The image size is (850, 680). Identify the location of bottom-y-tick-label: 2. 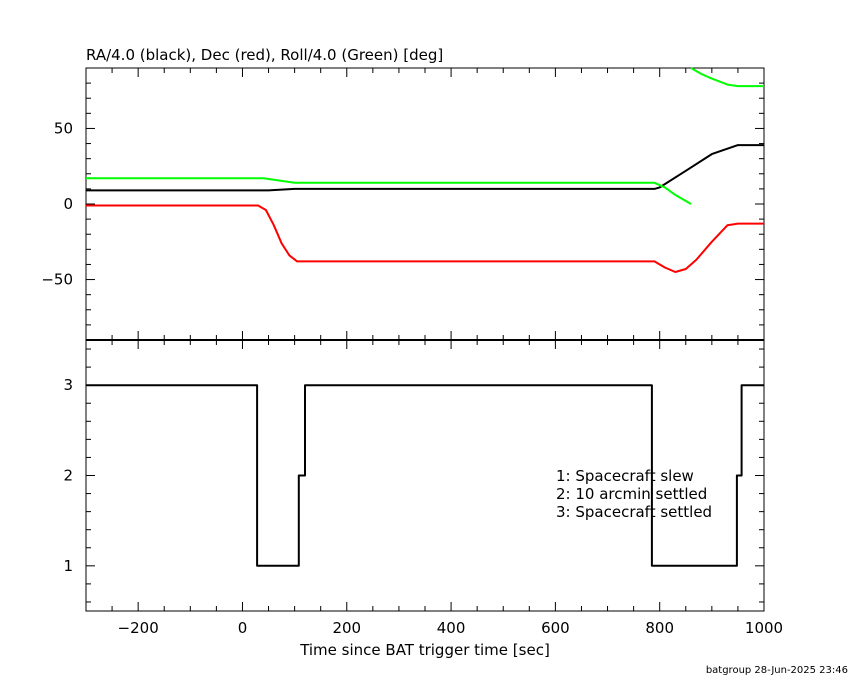
(68, 476).